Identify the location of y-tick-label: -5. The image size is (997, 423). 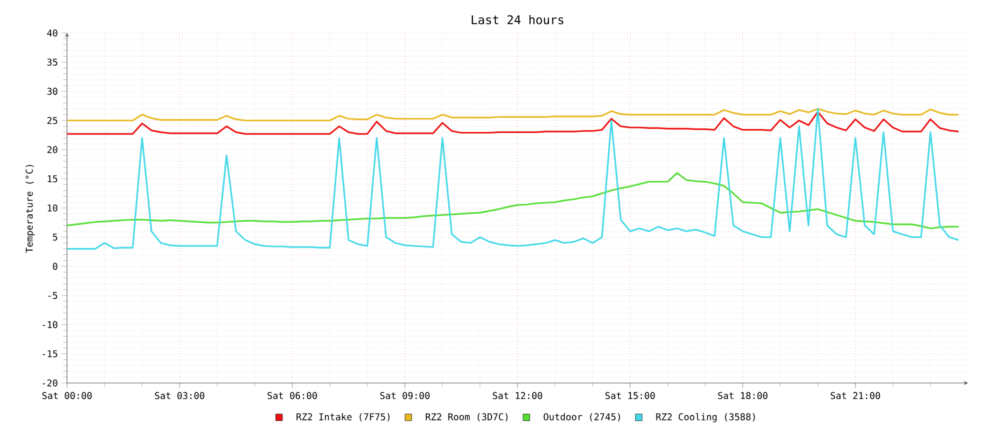
(53, 295).